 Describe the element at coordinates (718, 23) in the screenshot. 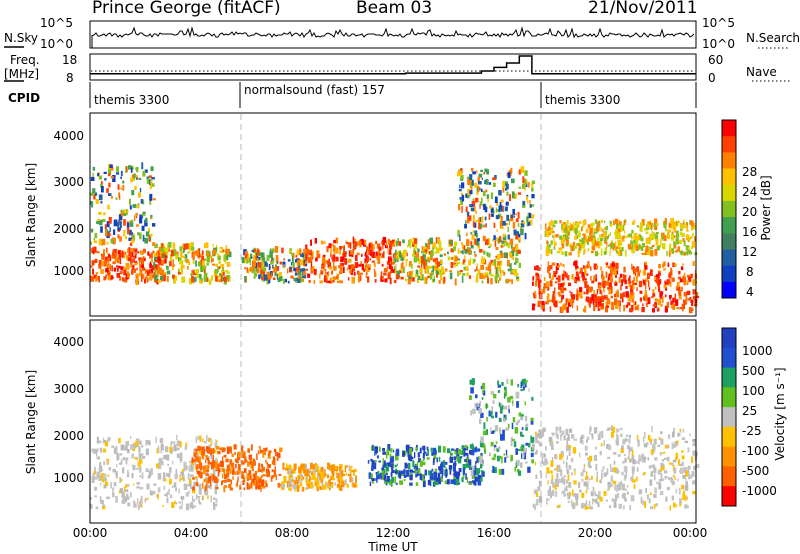

I see `nsearch-tick-top: 10^5` at that location.